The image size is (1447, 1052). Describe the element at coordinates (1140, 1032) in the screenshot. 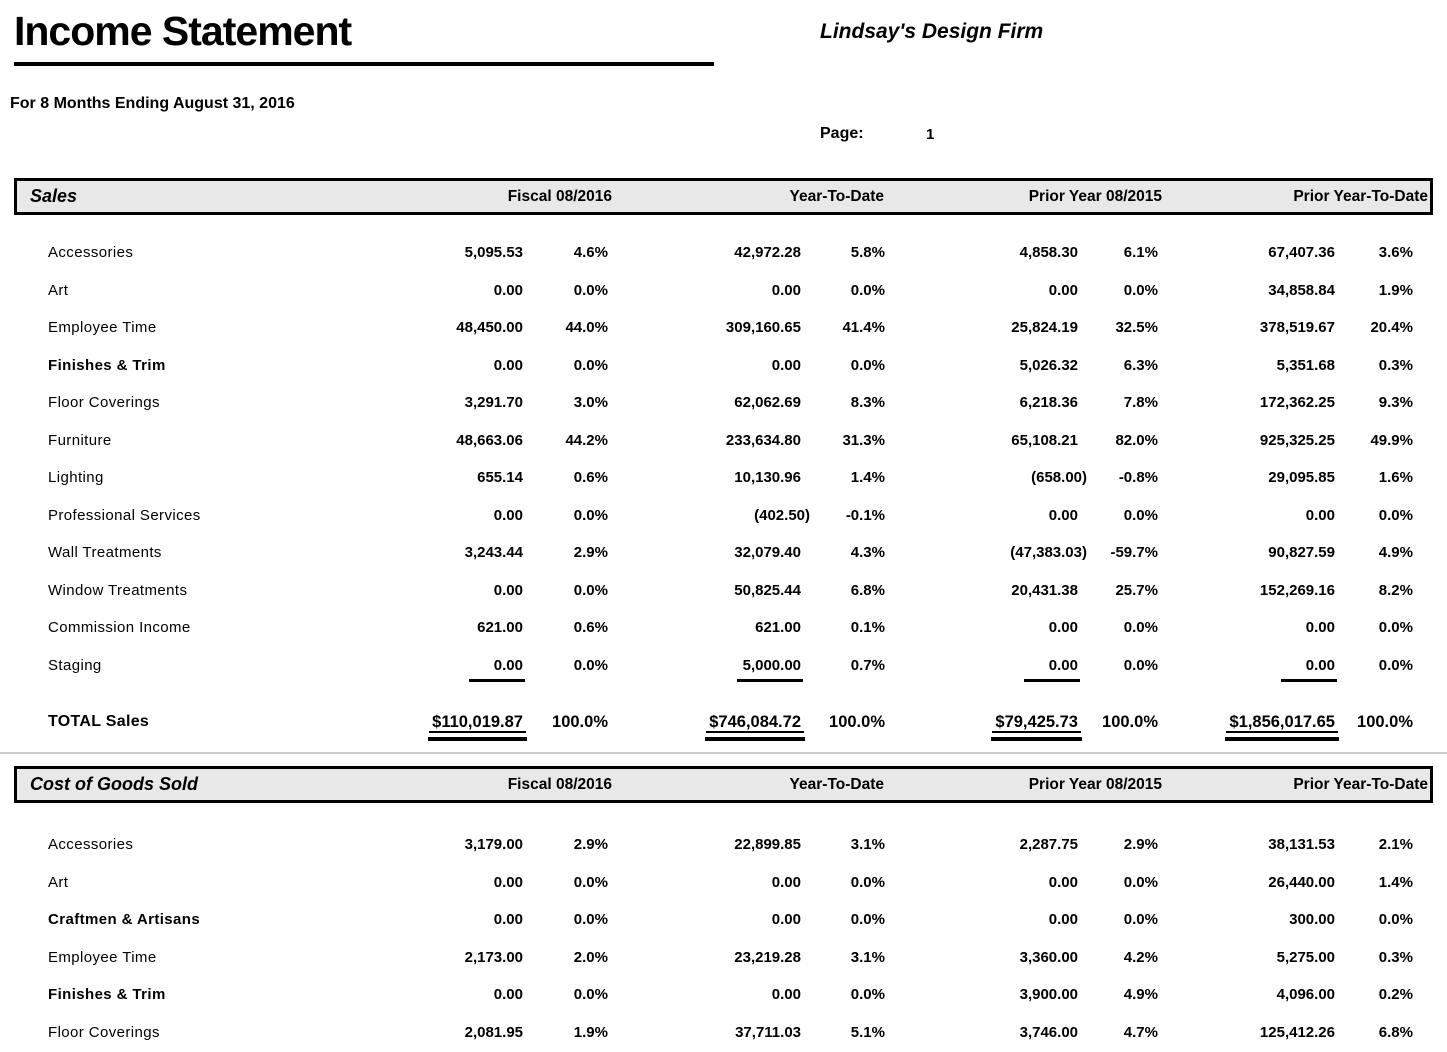

I see `percent-cell: 4.7%` at that location.